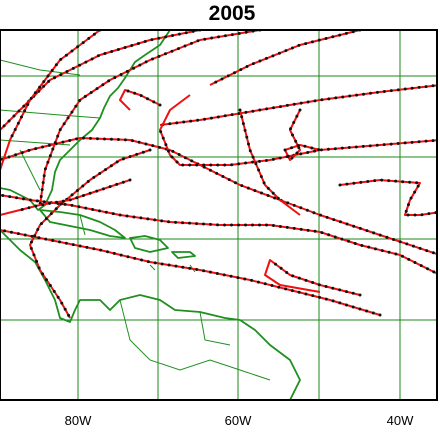 The width and height of the screenshot is (440, 440). Describe the element at coordinates (238, 420) in the screenshot. I see `longitude-label: 60W` at that location.